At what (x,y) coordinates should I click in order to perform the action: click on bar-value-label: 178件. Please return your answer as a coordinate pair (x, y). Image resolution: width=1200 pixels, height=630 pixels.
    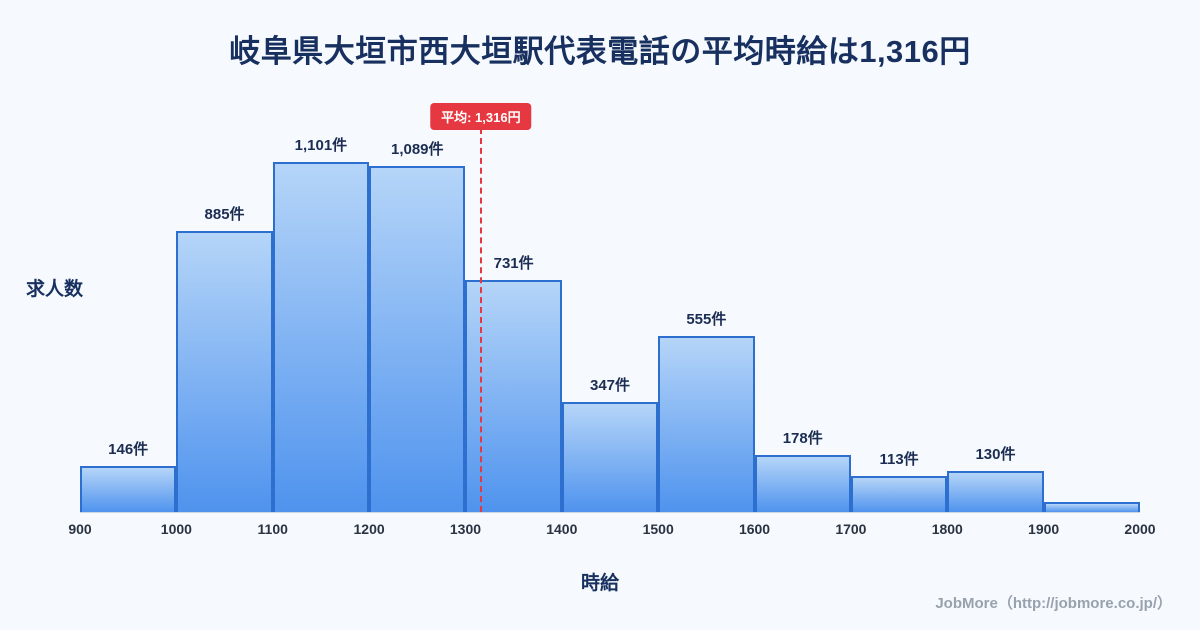
    Looking at the image, I should click on (802, 439).